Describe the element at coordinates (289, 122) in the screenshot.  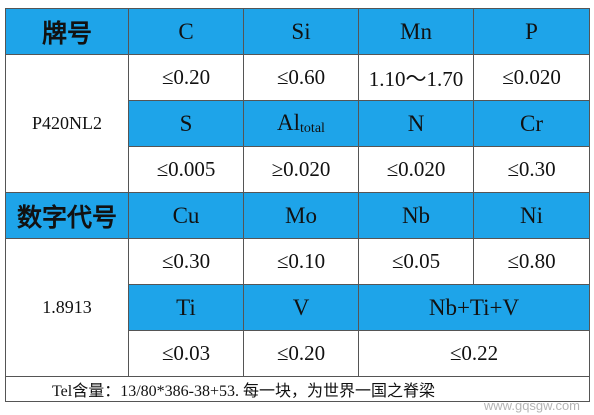
I see `element-text: Al` at that location.